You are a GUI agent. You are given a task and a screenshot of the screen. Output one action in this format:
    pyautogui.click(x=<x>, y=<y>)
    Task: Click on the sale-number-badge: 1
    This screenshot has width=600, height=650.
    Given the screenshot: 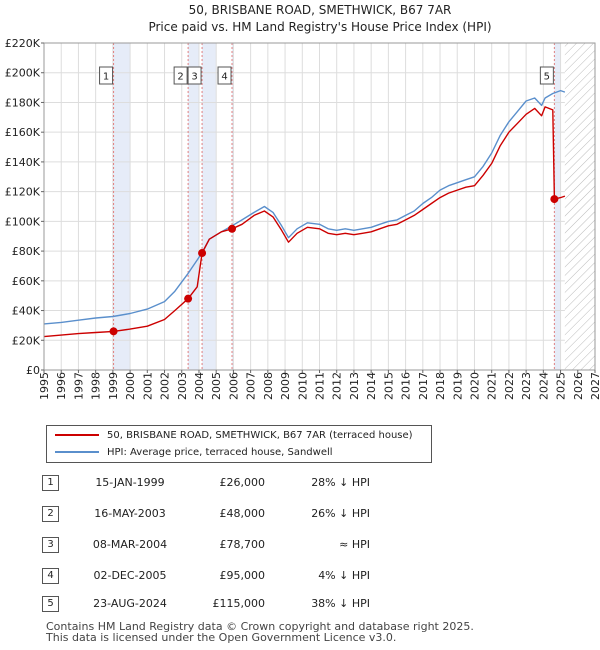 What is the action you would take?
    pyautogui.click(x=50, y=483)
    